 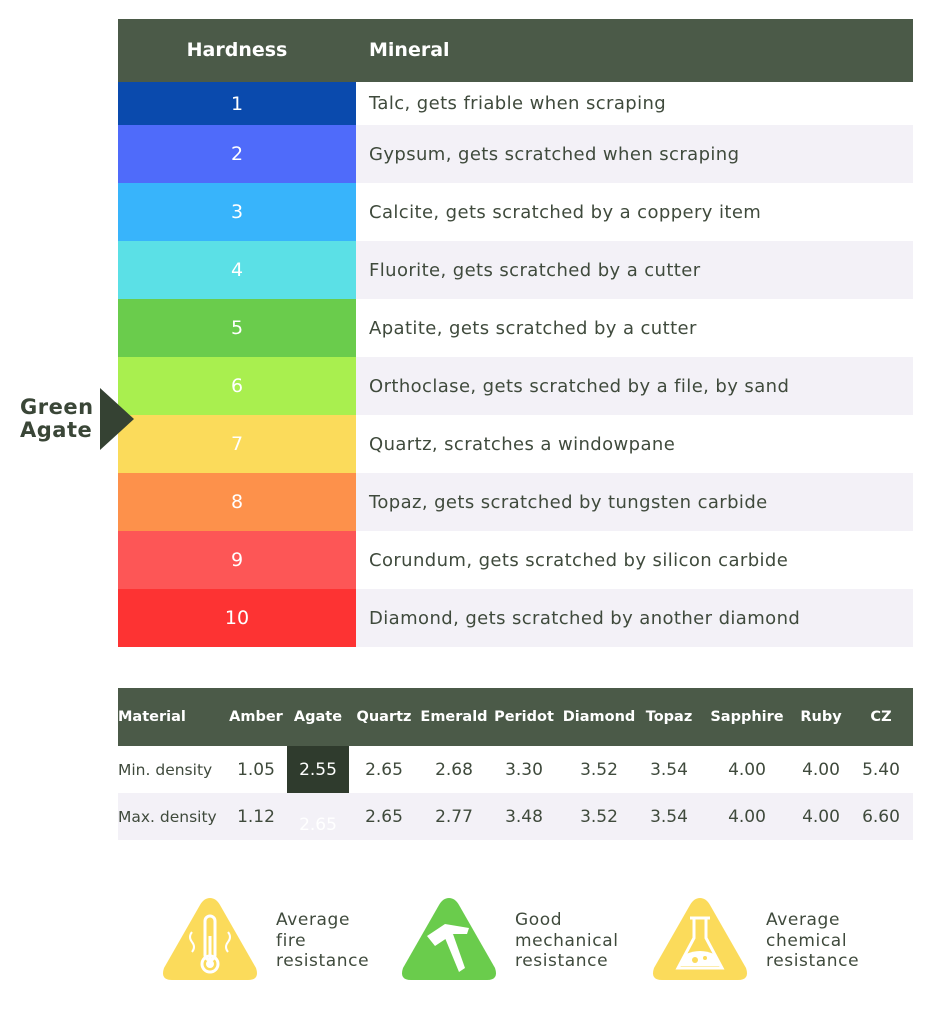 I want to click on density-value: 5.40, so click(x=881, y=769).